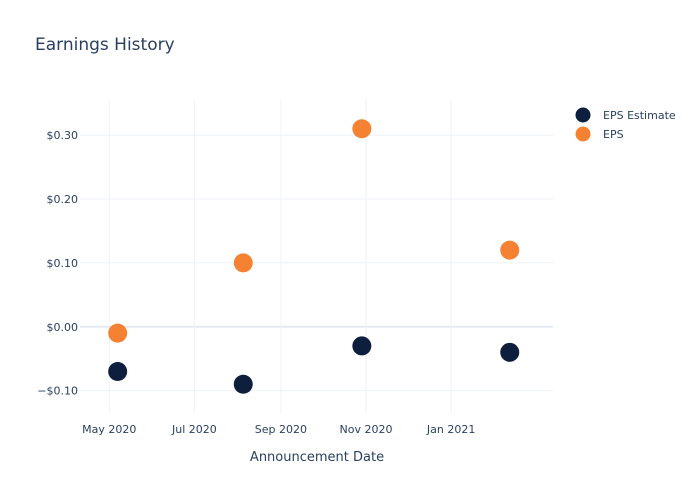  What do you see at coordinates (583, 115) in the screenshot?
I see `legend-marker-eps-estimate` at bounding box center [583, 115].